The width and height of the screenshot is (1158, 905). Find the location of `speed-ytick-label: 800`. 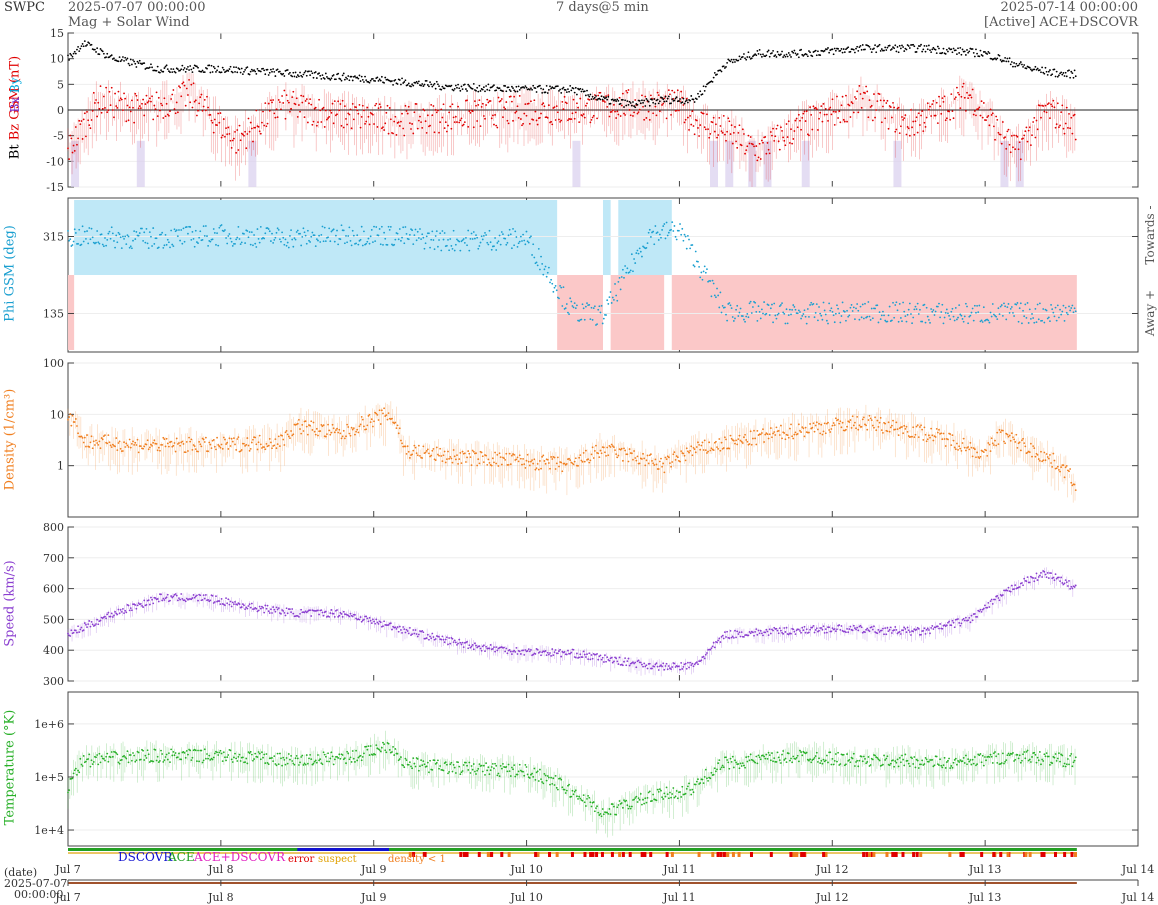

speed-ytick-label: 800 is located at coordinates (53, 527).